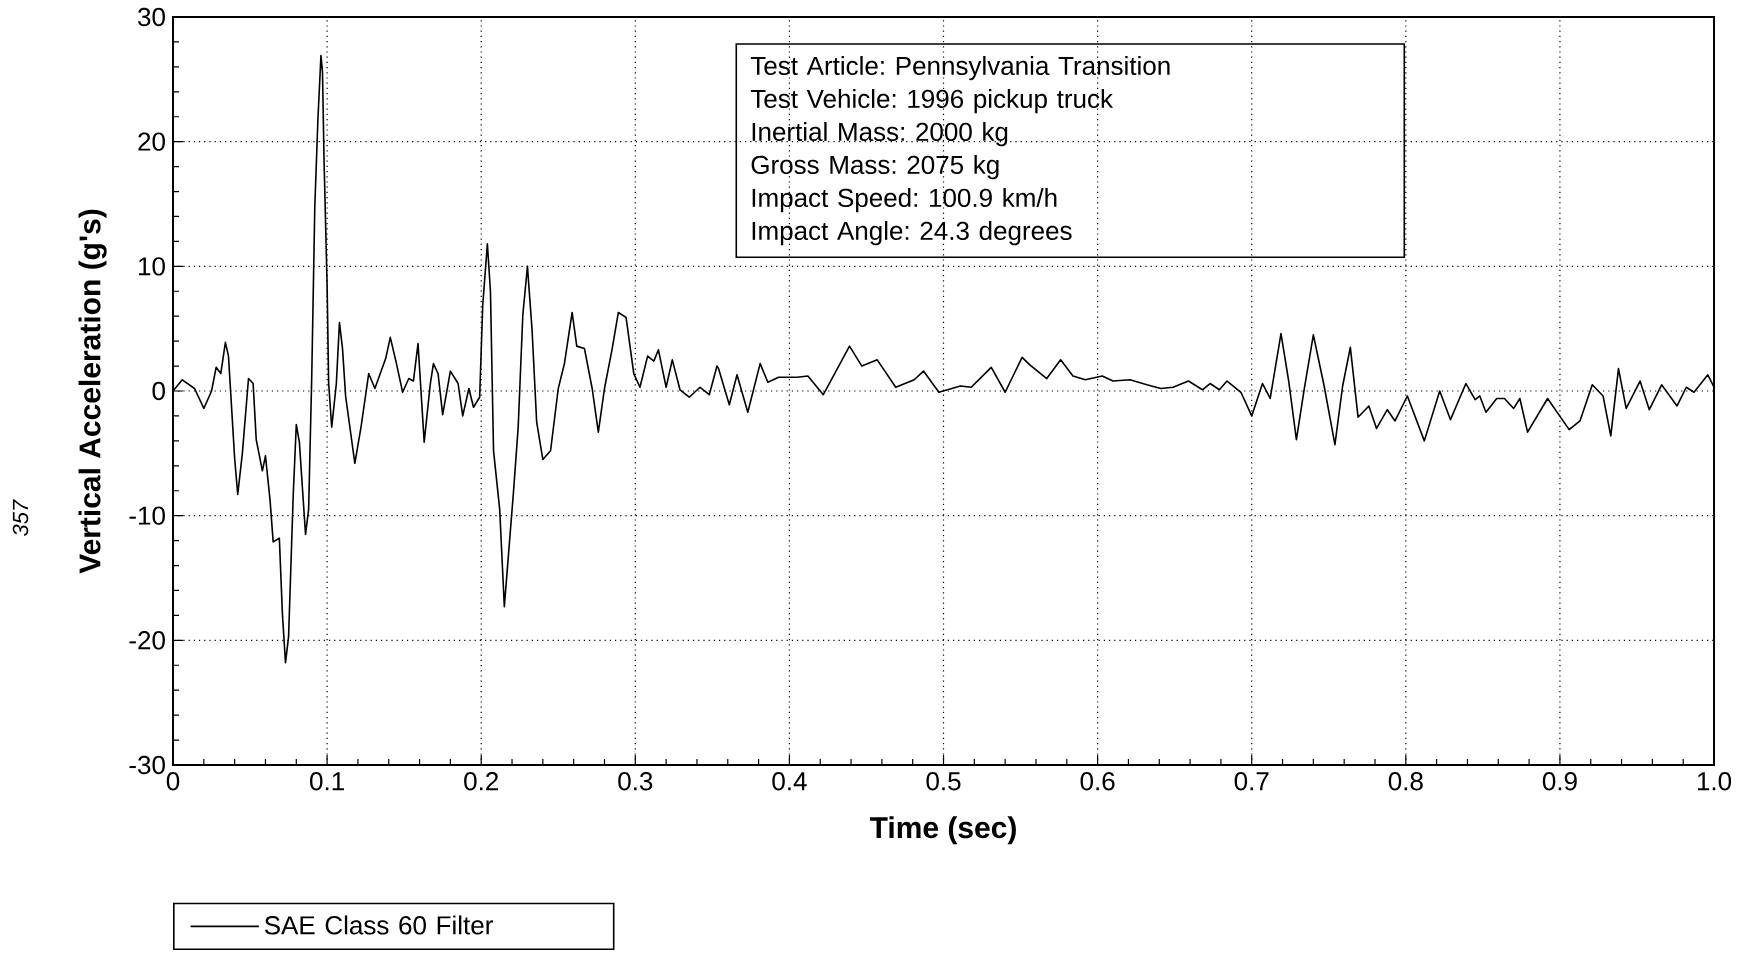  Describe the element at coordinates (327, 781) in the screenshot. I see `x-tick-label: 0.1` at that location.